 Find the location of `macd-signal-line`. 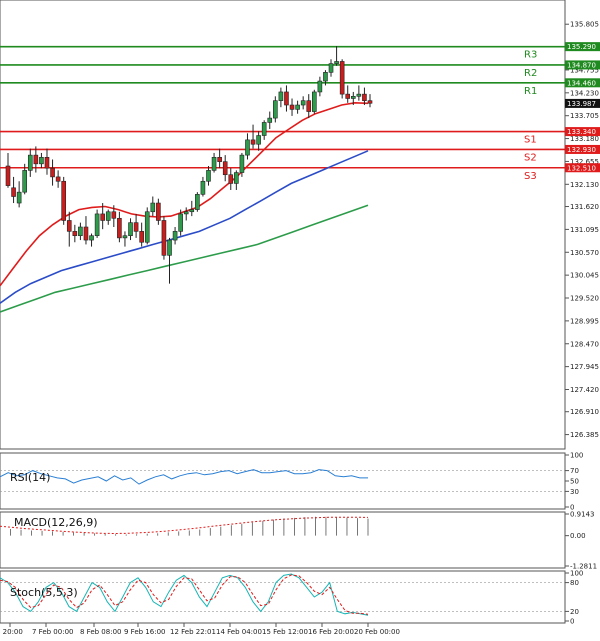

macd-signal-line is located at coordinates (184, 525).